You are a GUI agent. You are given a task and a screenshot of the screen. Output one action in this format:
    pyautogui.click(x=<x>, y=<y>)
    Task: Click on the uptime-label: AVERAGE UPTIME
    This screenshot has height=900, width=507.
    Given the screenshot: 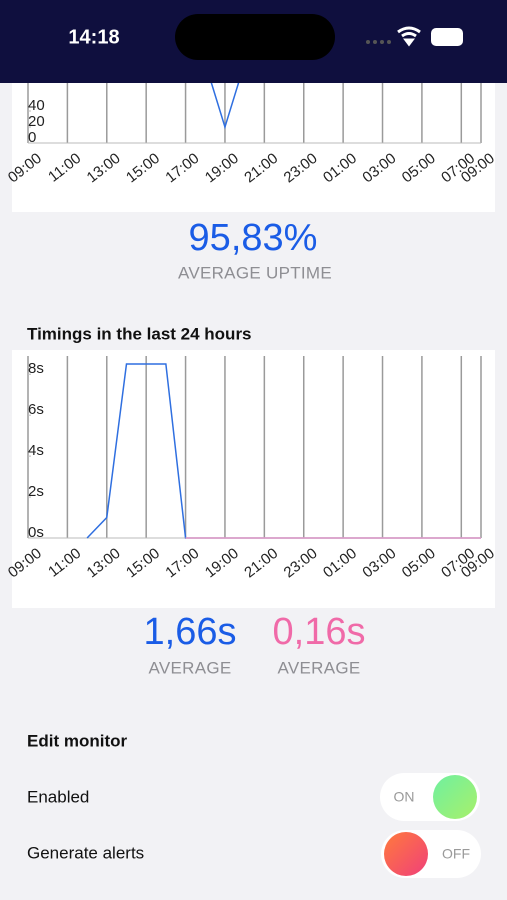 What is the action you would take?
    pyautogui.click(x=255, y=272)
    